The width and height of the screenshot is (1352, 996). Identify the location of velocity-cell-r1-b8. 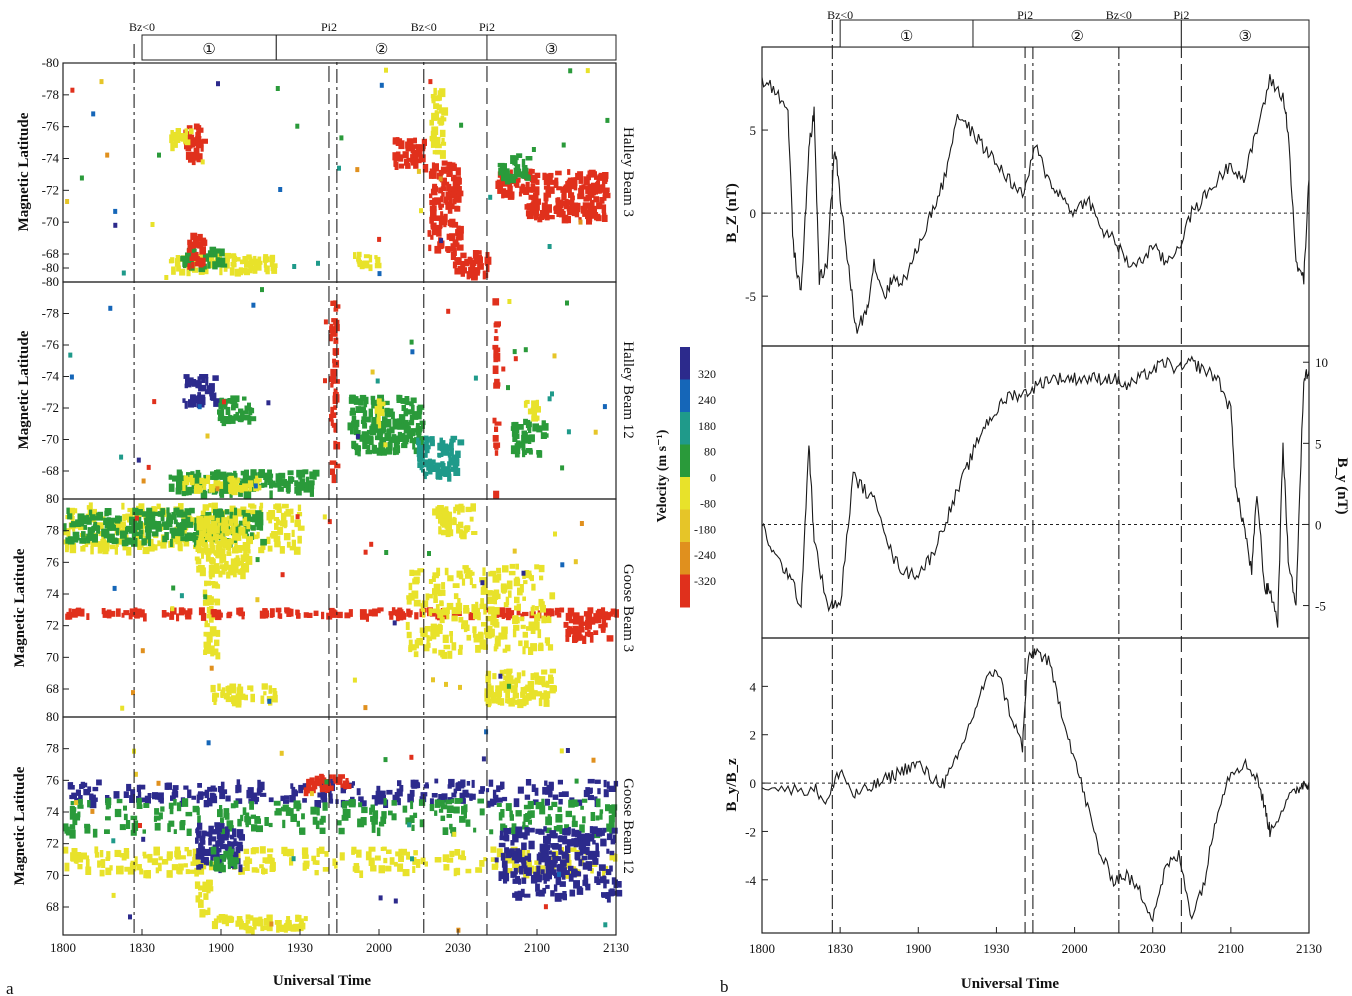
(494, 420).